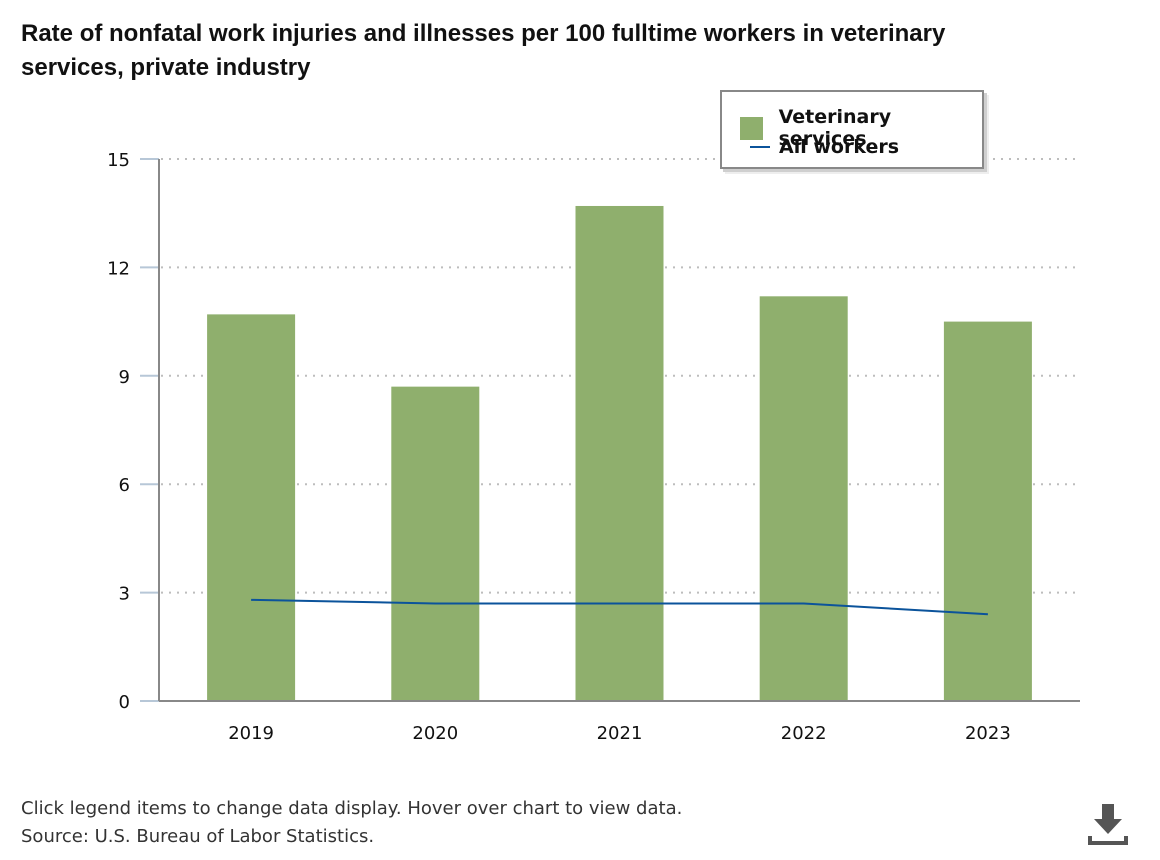  What do you see at coordinates (124, 594) in the screenshot?
I see `y-tick-label: 3` at bounding box center [124, 594].